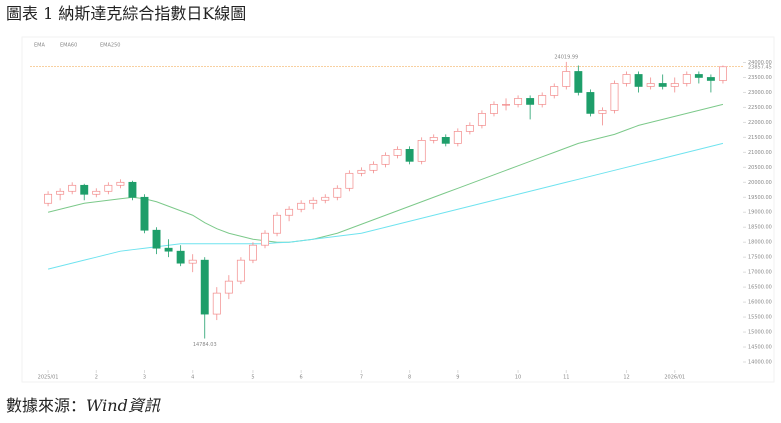 Image resolution: width=781 pixels, height=423 pixels. Describe the element at coordinates (566, 378) in the screenshot. I see `x-tick-label: 11` at that location.